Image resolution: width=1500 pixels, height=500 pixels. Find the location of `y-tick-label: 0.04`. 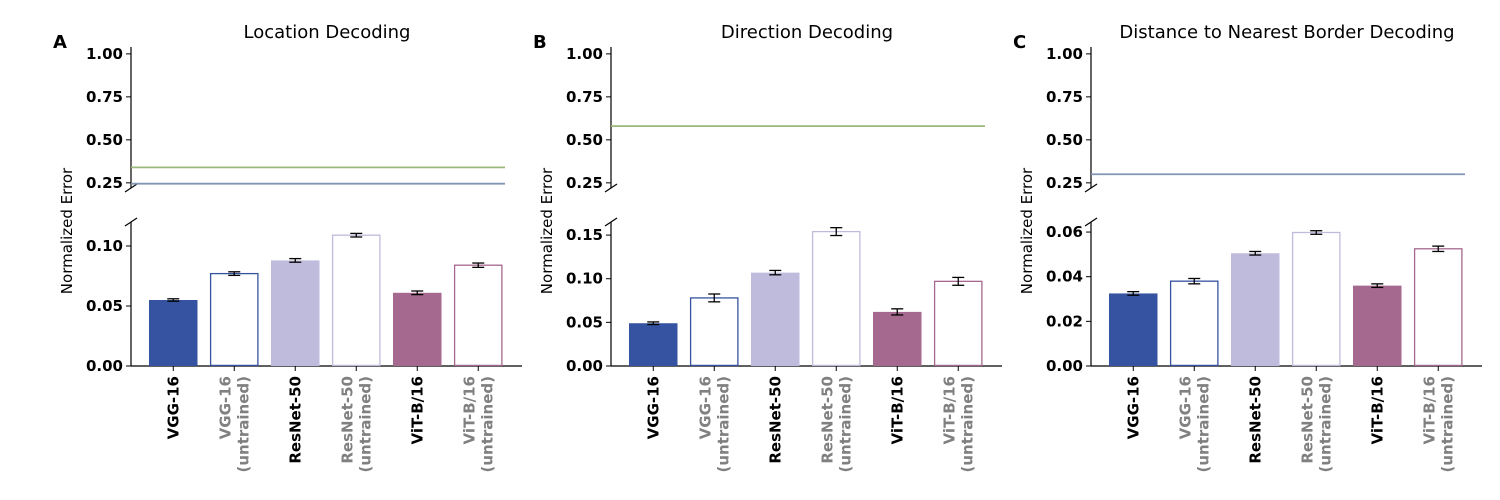

y-tick-label: 0.04 is located at coordinates (1064, 277).